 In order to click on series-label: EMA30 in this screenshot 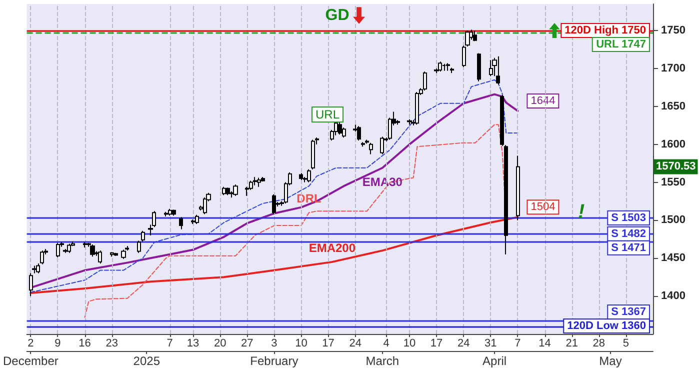, I will do `click(382, 181)`.